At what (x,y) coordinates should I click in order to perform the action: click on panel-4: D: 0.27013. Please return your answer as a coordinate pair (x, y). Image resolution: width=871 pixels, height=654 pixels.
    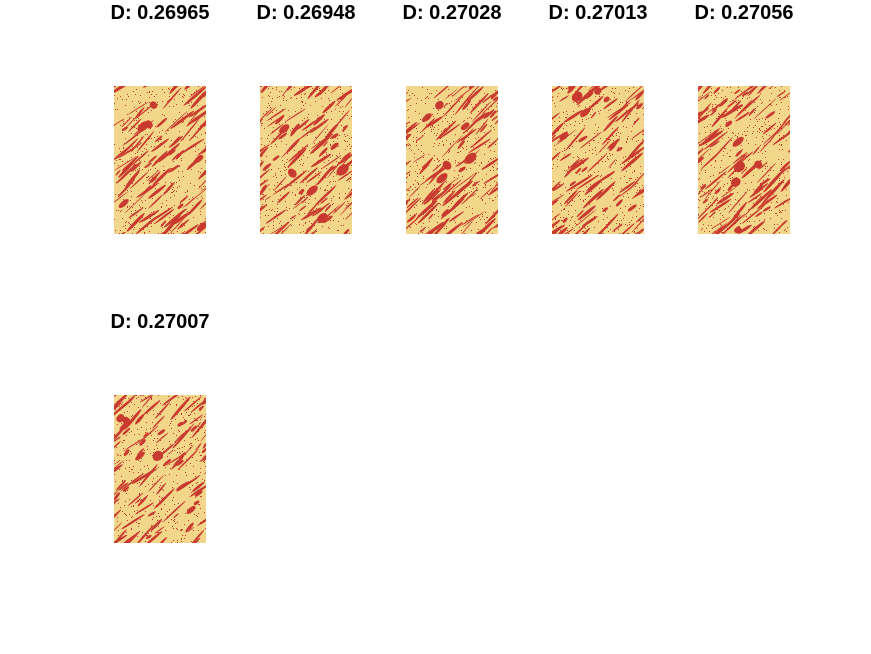
    Looking at the image, I should click on (598, 117).